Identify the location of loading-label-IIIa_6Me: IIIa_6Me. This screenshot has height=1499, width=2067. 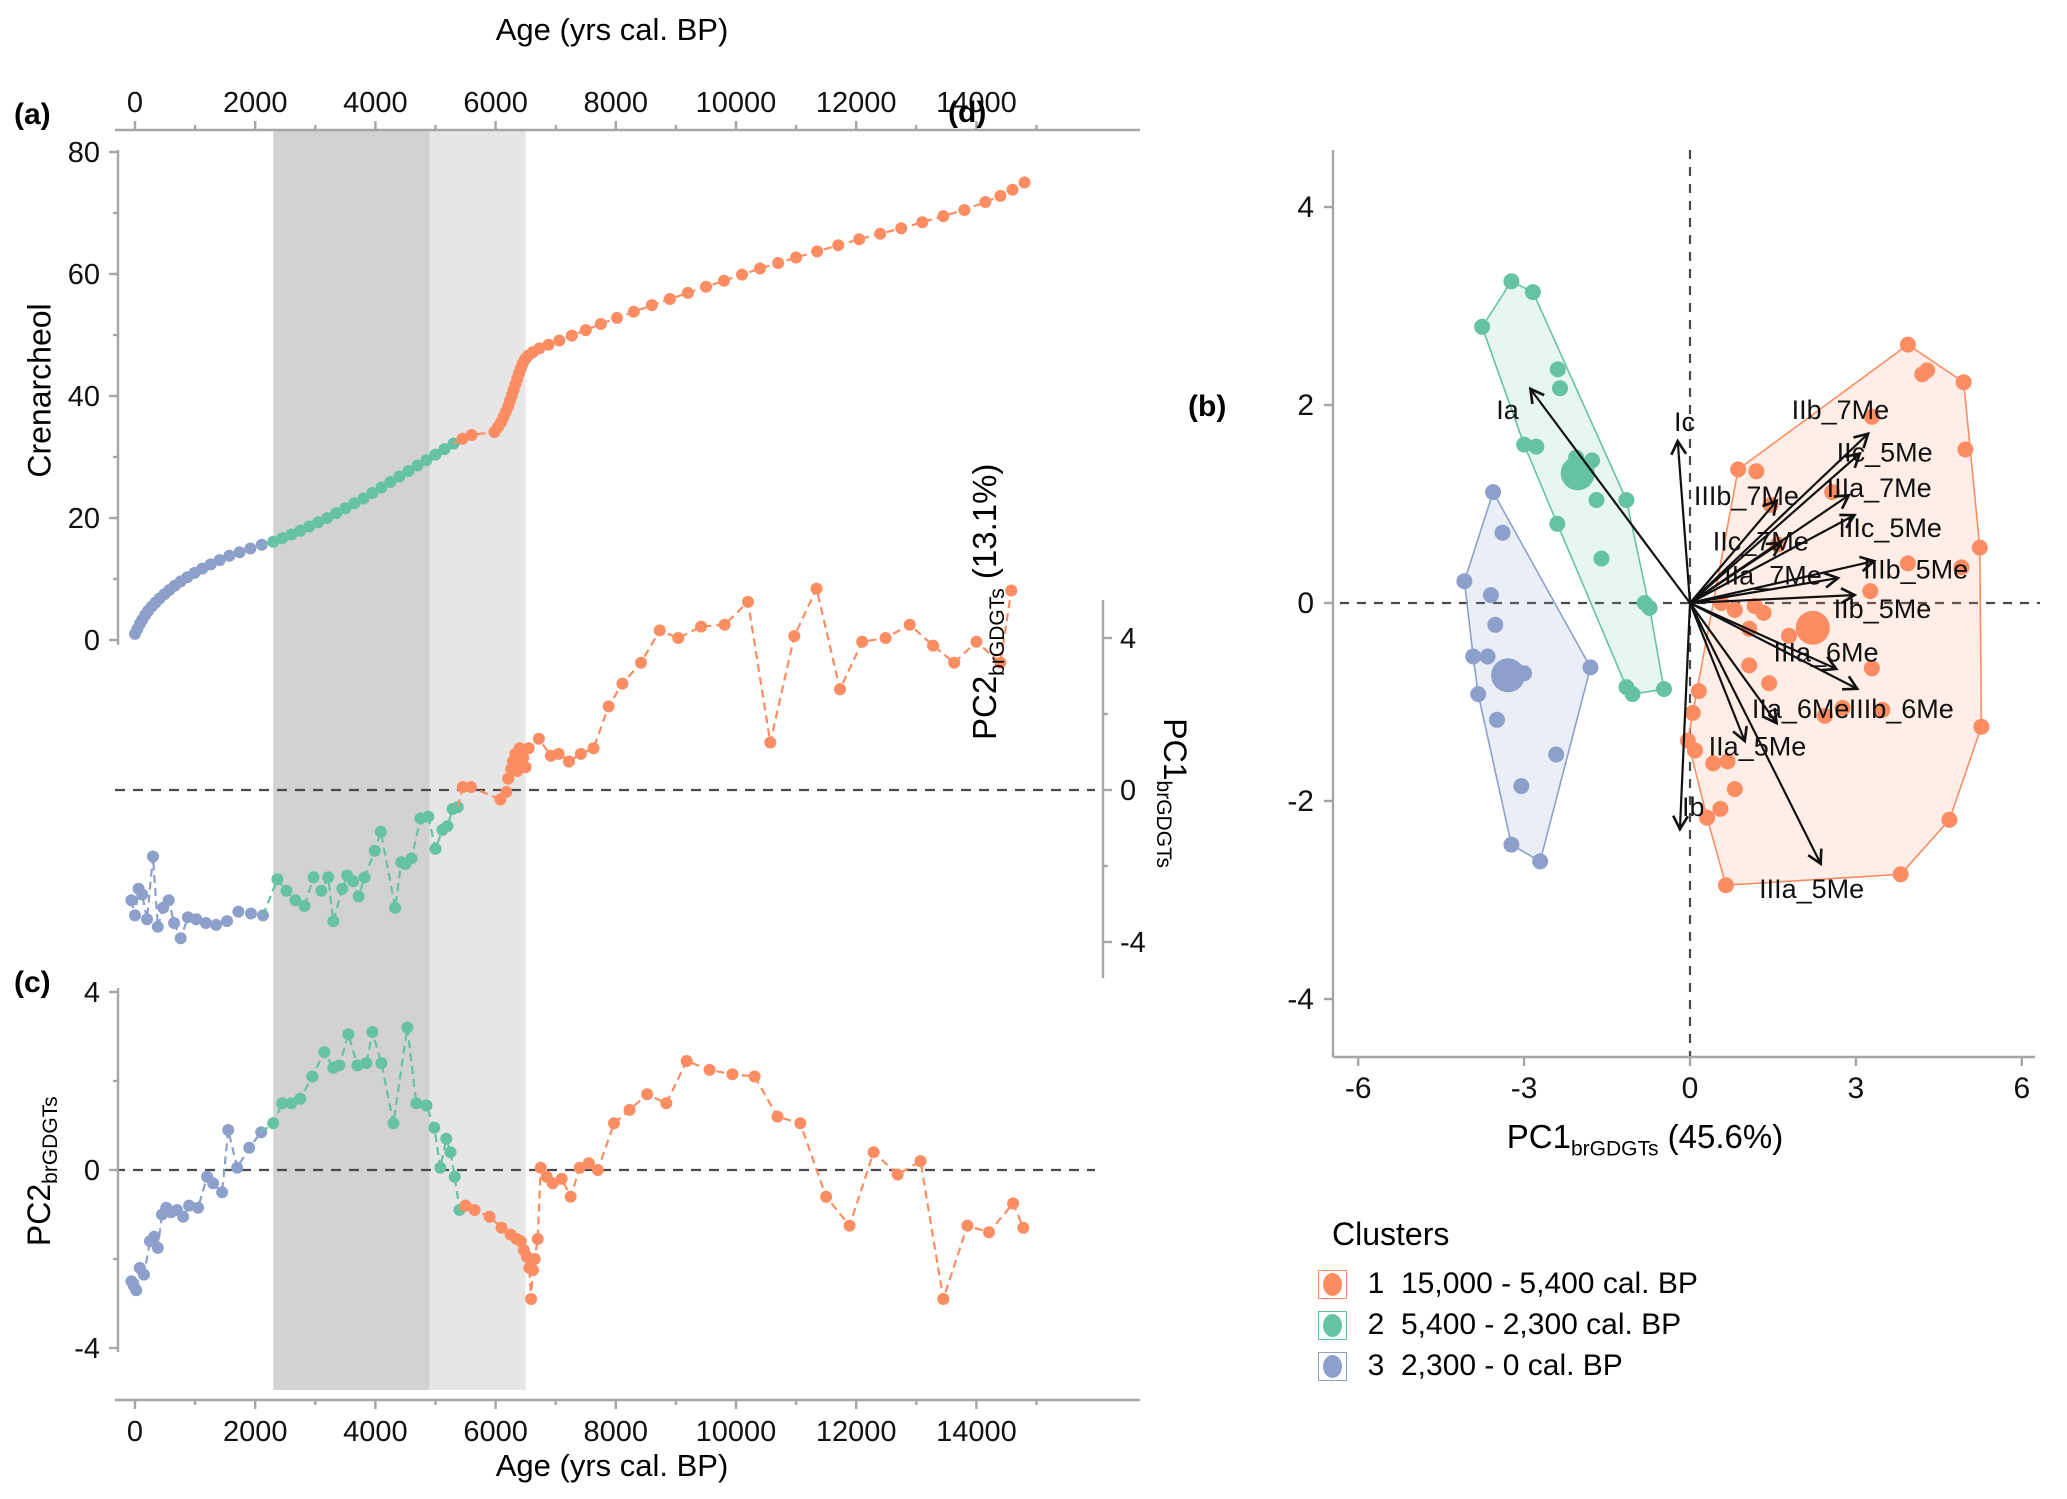
(1826, 653).